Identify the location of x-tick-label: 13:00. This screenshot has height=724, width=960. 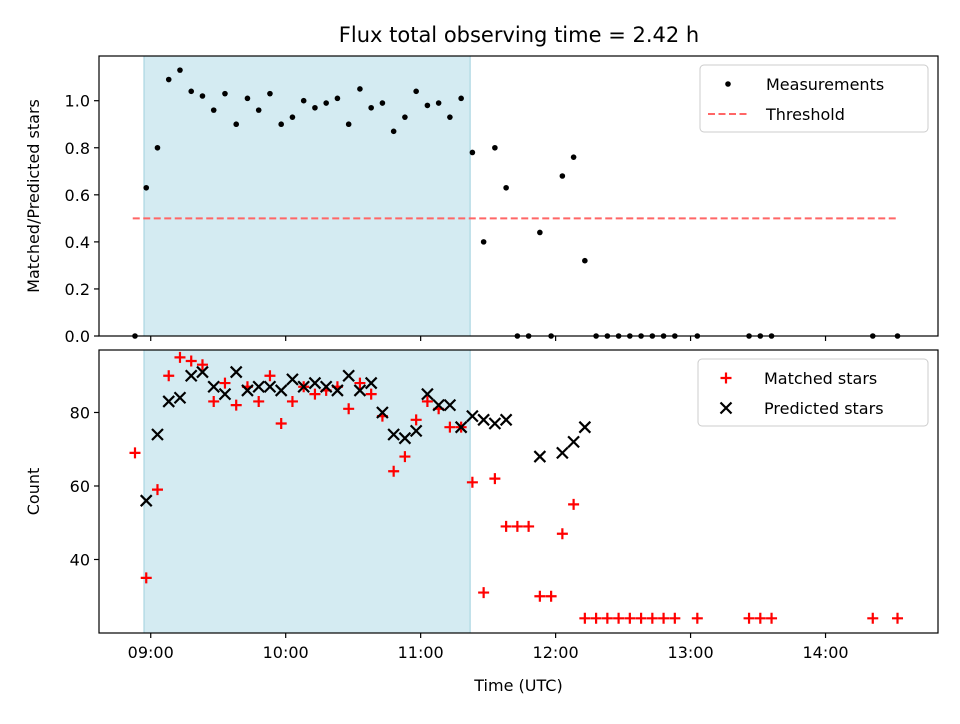
(691, 652).